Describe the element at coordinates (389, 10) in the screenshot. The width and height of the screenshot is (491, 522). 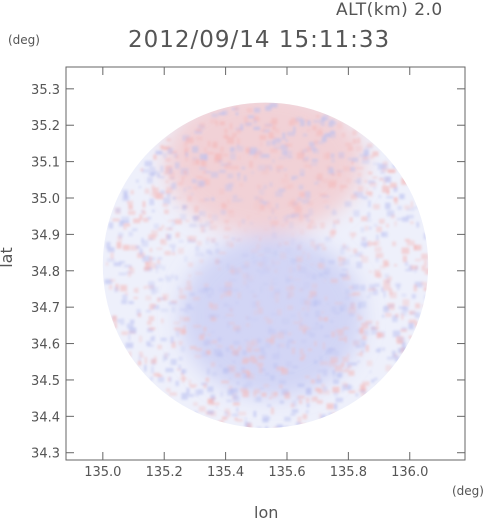
I see `altitude-label: ALT(km) 2.0` at that location.